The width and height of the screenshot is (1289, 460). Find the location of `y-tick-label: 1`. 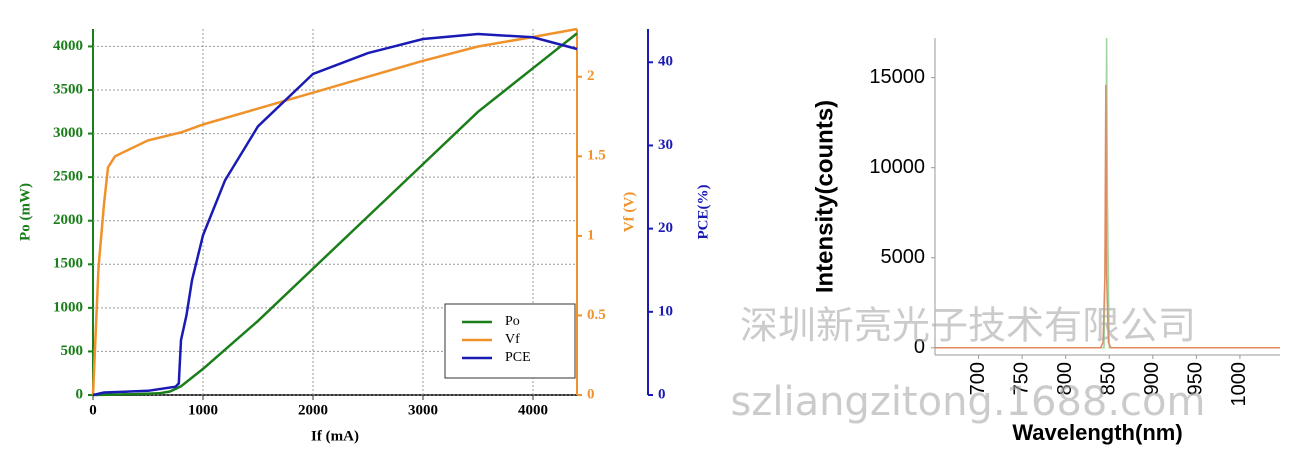

y-tick-label: 1 is located at coordinates (591, 235).